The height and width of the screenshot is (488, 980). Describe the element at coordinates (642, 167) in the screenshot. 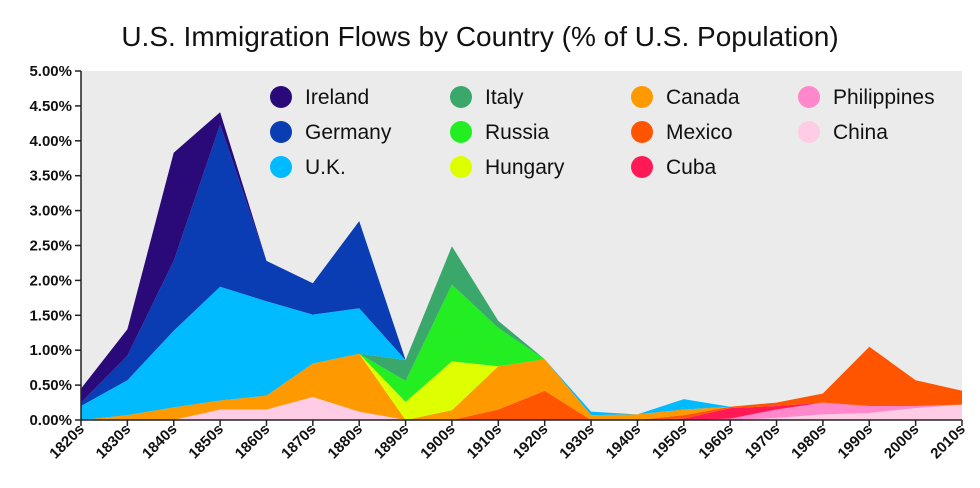

I see `legend-swatch-cuba` at that location.